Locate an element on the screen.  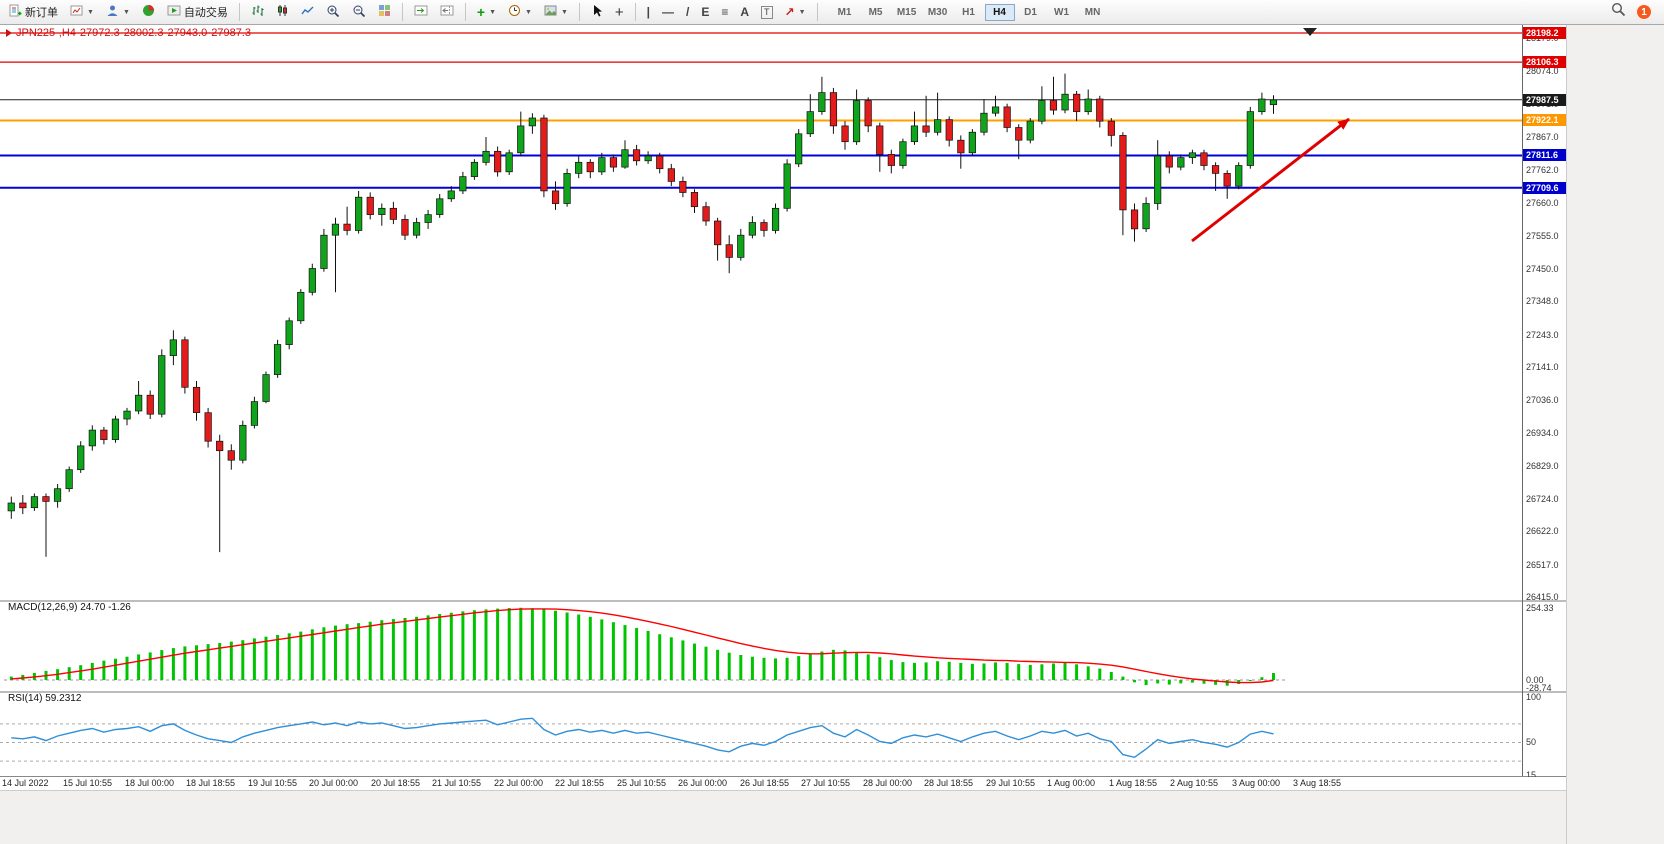
timeframe-d1: D1 is located at coordinates (1030, 12).